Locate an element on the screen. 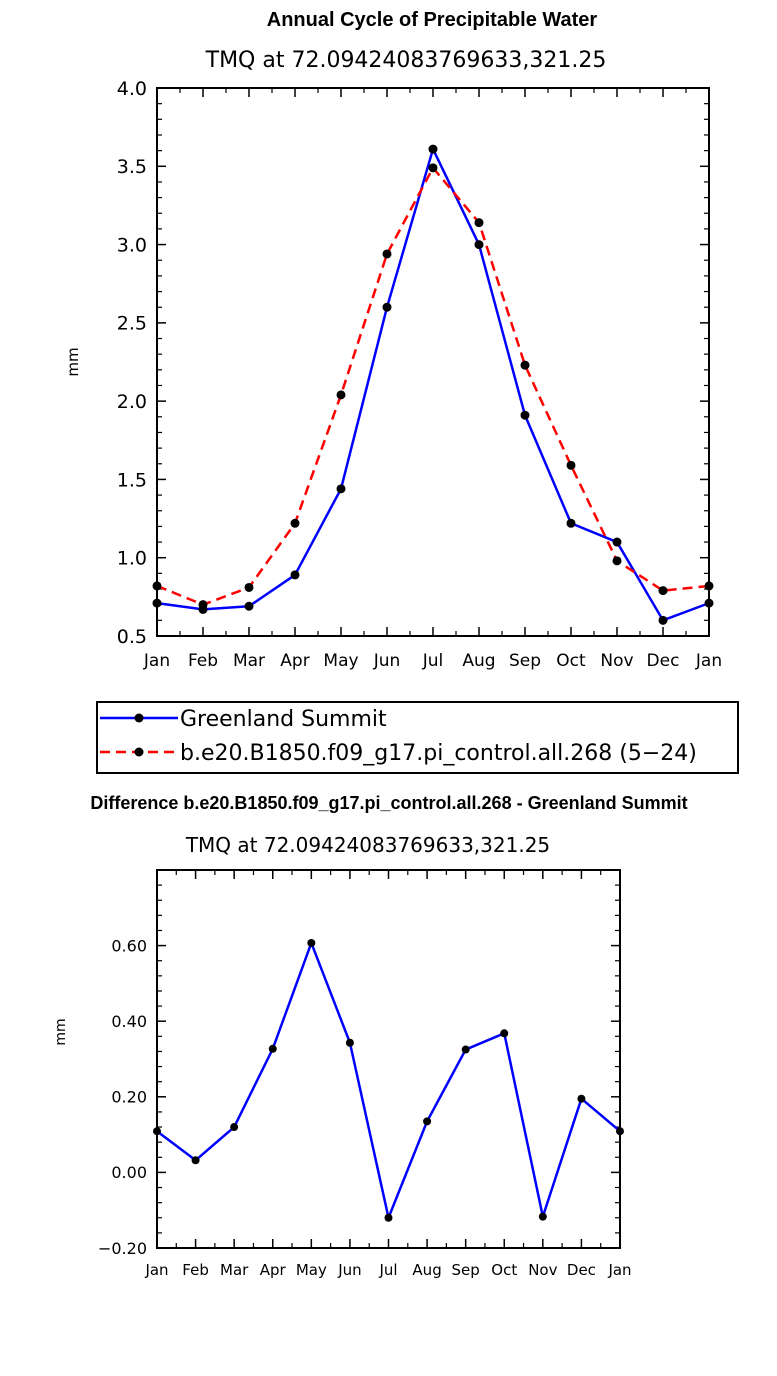  chart1-ylabel: mm is located at coordinates (73, 361).